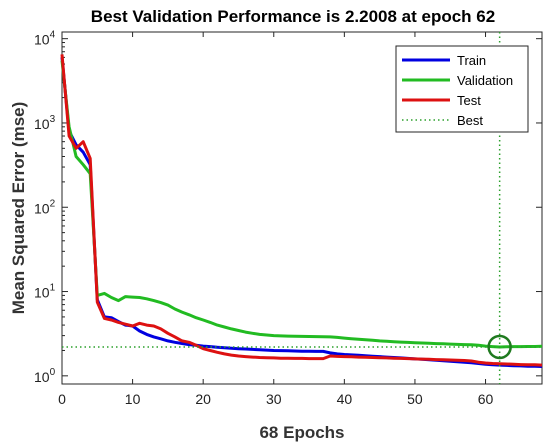 Image resolution: width=550 pixels, height=445 pixels. What do you see at coordinates (345, 399) in the screenshot?
I see `x-tick-label: 40` at bounding box center [345, 399].